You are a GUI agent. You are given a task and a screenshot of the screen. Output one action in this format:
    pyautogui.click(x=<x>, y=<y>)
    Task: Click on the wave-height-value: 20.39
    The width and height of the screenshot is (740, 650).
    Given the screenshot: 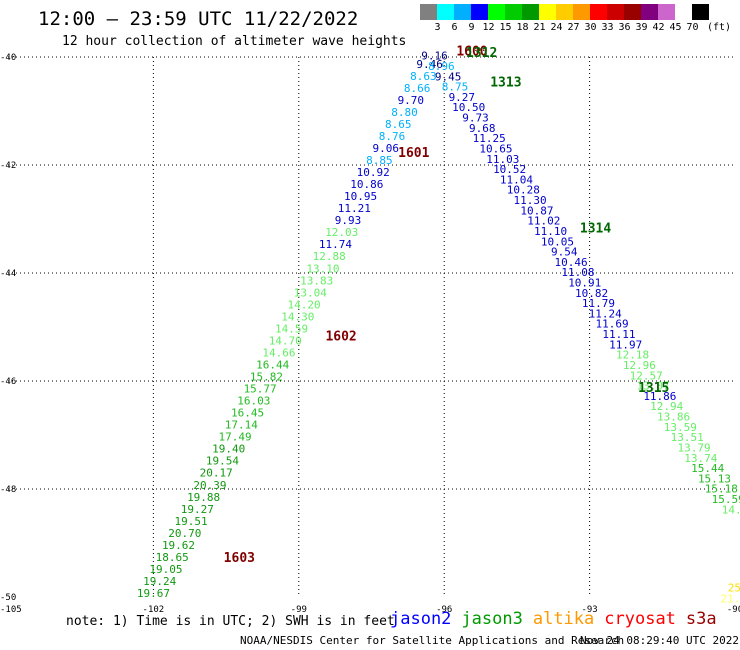 What is the action you would take?
    pyautogui.click(x=209, y=485)
    